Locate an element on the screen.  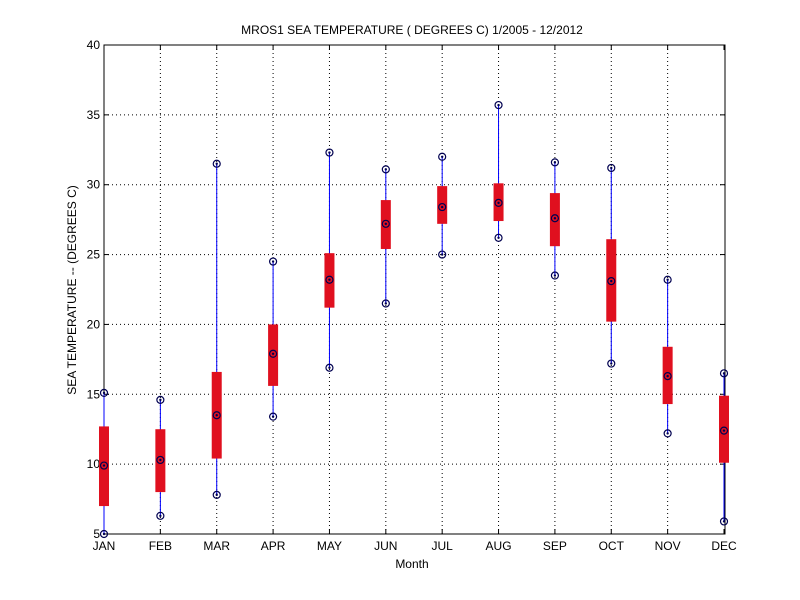
median-marker-dot-jun is located at coordinates (386, 224).